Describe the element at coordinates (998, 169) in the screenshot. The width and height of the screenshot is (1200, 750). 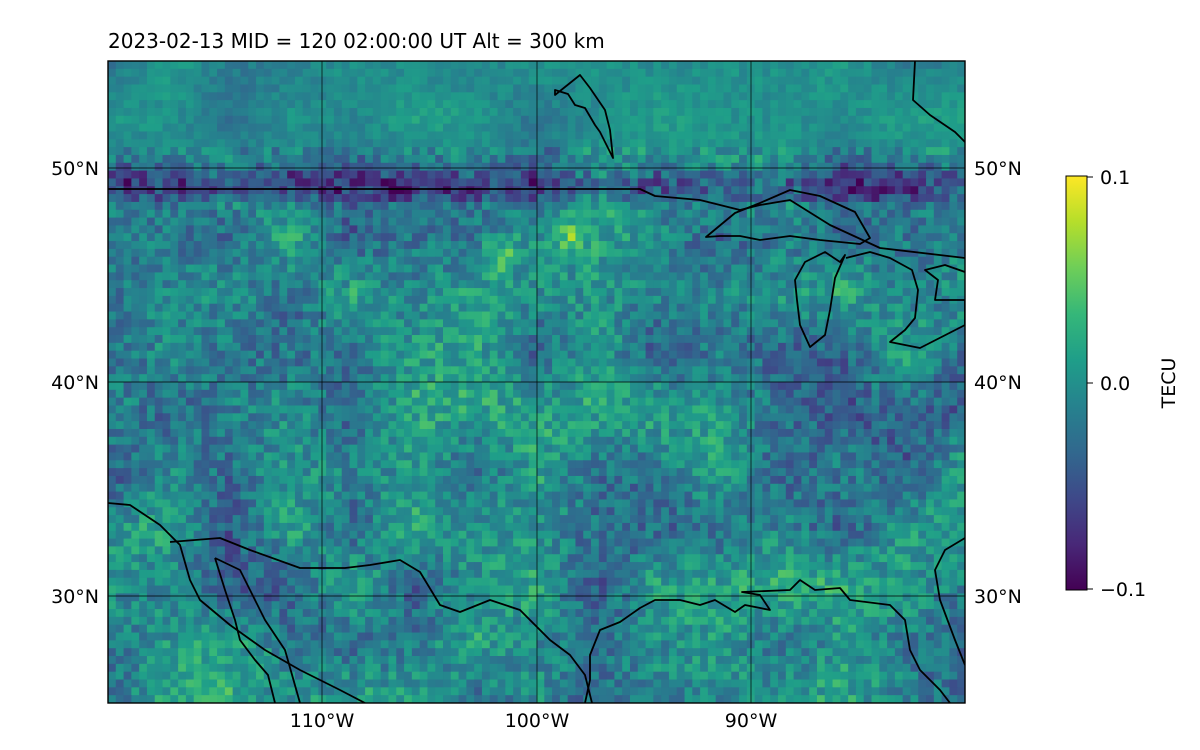
I see `lat-label-50n-right: 50°N` at that location.